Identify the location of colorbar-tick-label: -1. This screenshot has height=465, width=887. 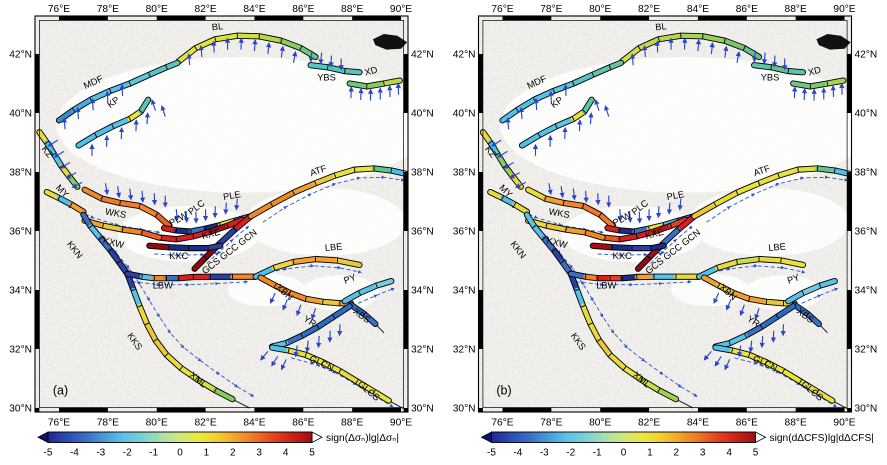
(597, 453).